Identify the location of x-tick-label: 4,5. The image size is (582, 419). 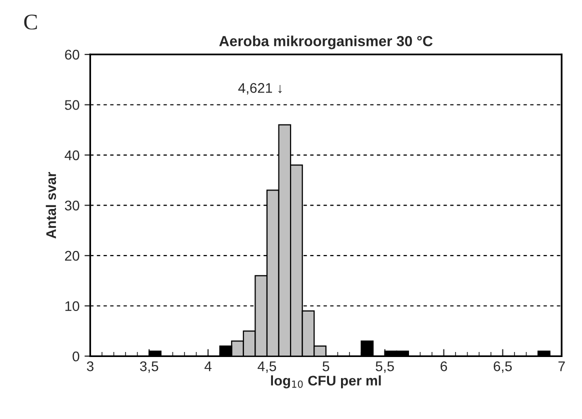
(267, 367).